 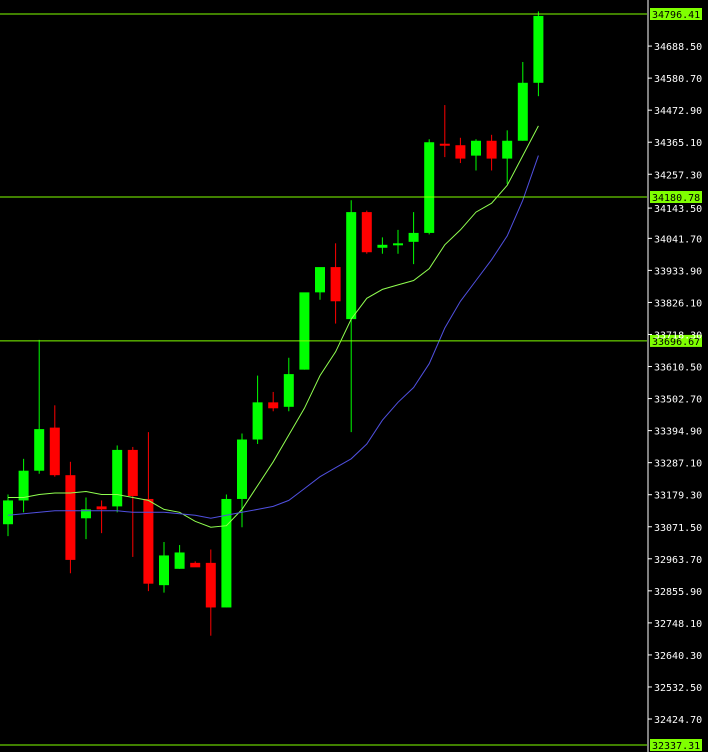 What do you see at coordinates (678, 209) in the screenshot?
I see `tick-label: 34143.50` at bounding box center [678, 209].